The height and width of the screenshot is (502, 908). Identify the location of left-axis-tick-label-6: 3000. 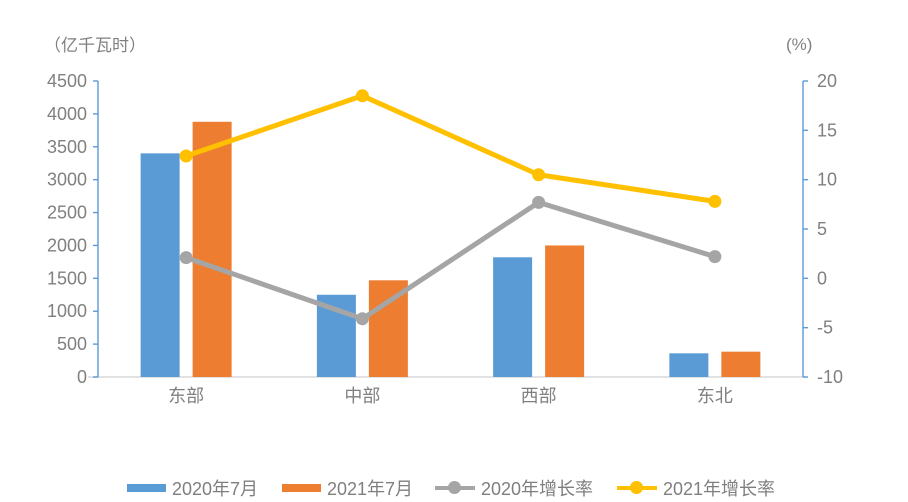
(67, 180).